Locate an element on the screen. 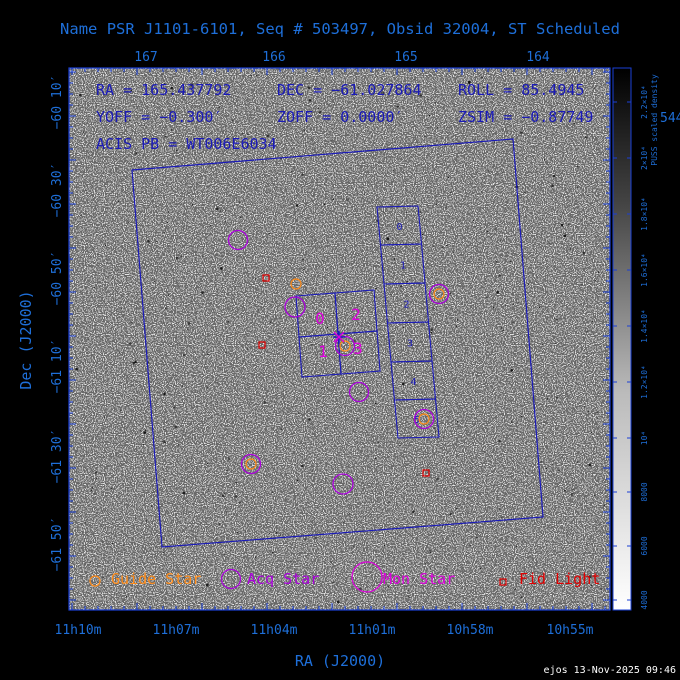 The height and width of the screenshot is (680, 680). info-ra: RA = 165.437792 is located at coordinates (163, 90).